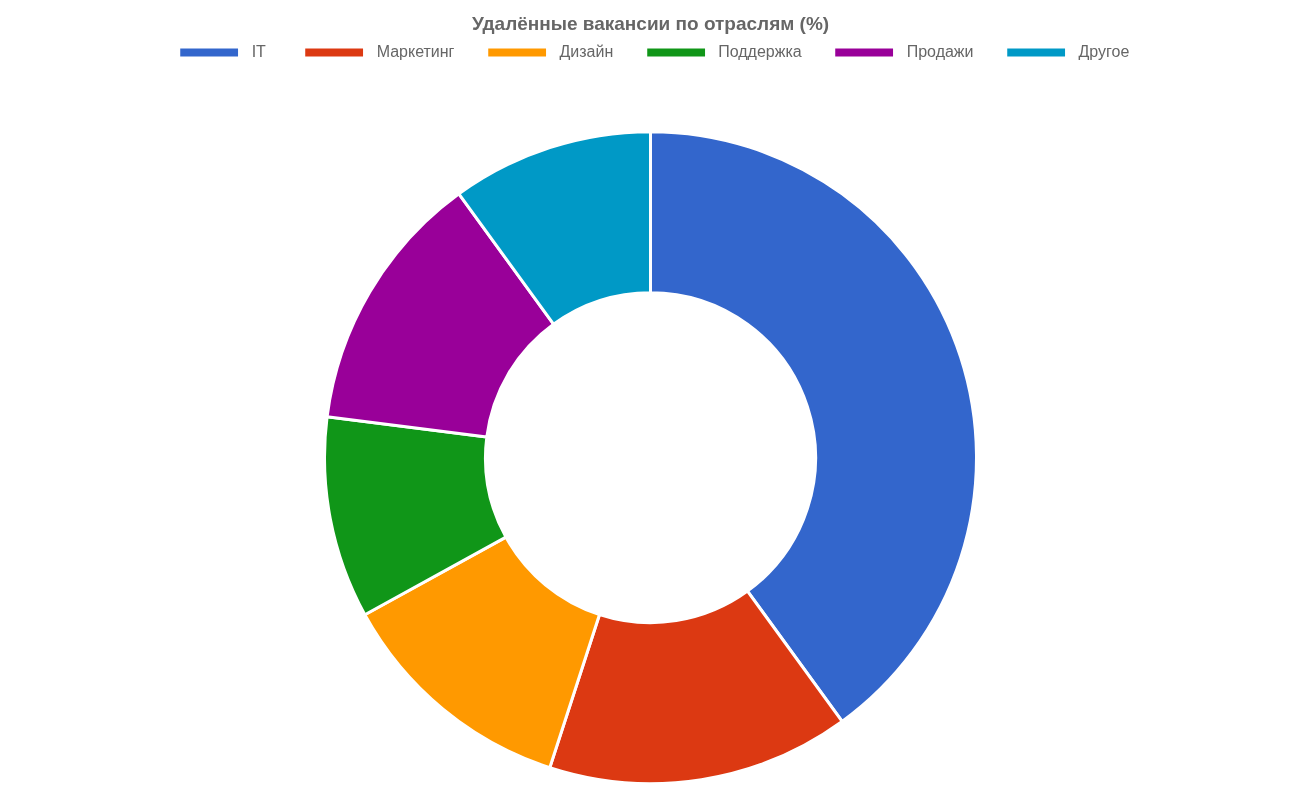 The height and width of the screenshot is (800, 1300). I want to click on legend-label: Дизайн, so click(586, 52).